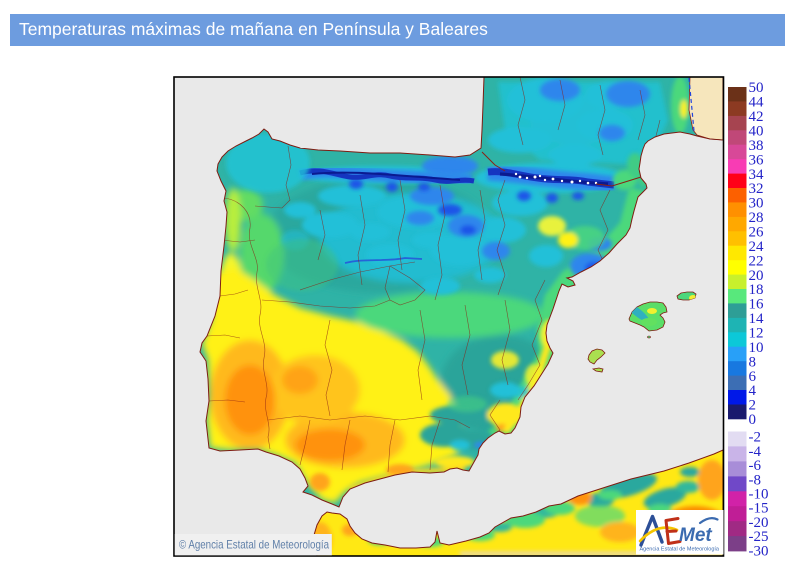 The width and height of the screenshot is (785, 568). Describe the element at coordinates (756, 261) in the screenshot. I see `svg-text: 22` at that location.